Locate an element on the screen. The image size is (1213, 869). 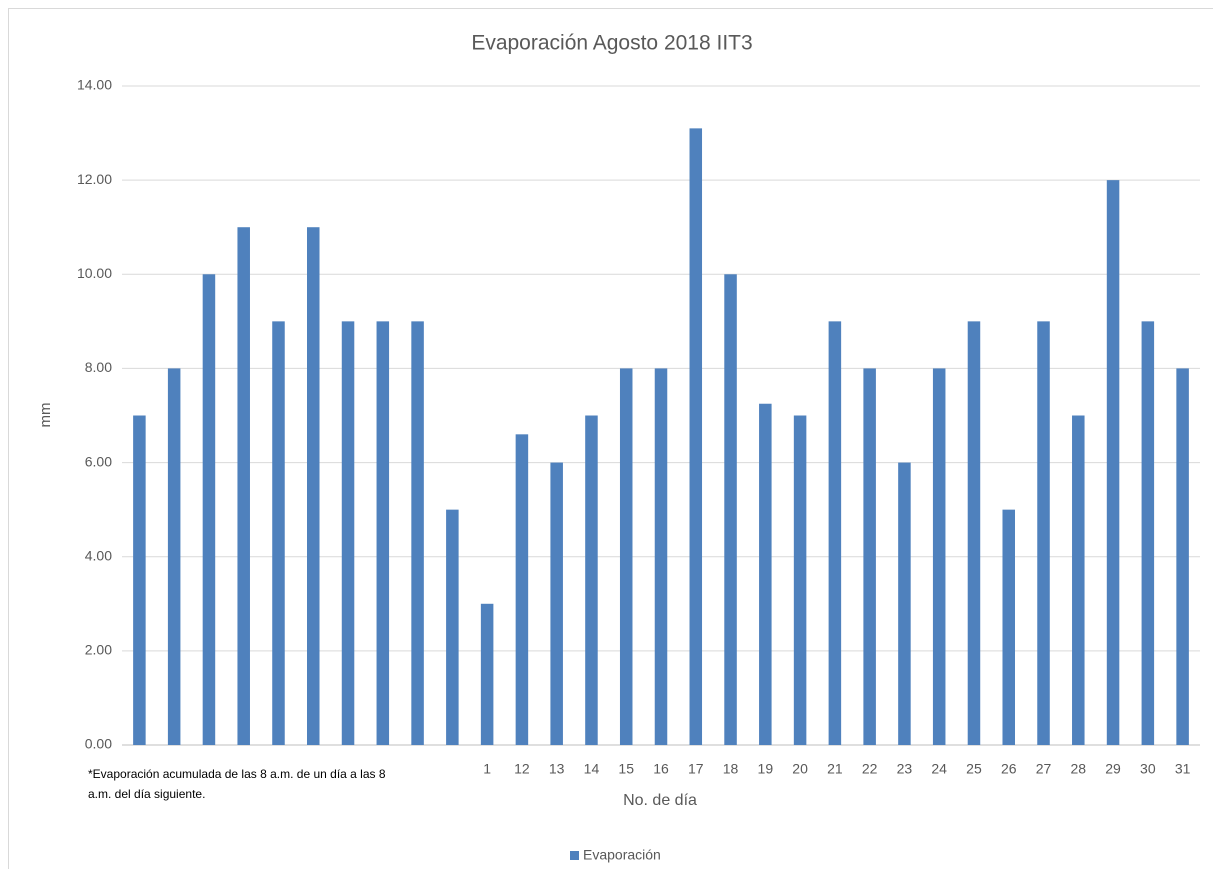
y-tick-label: 12.00 is located at coordinates (94, 179).